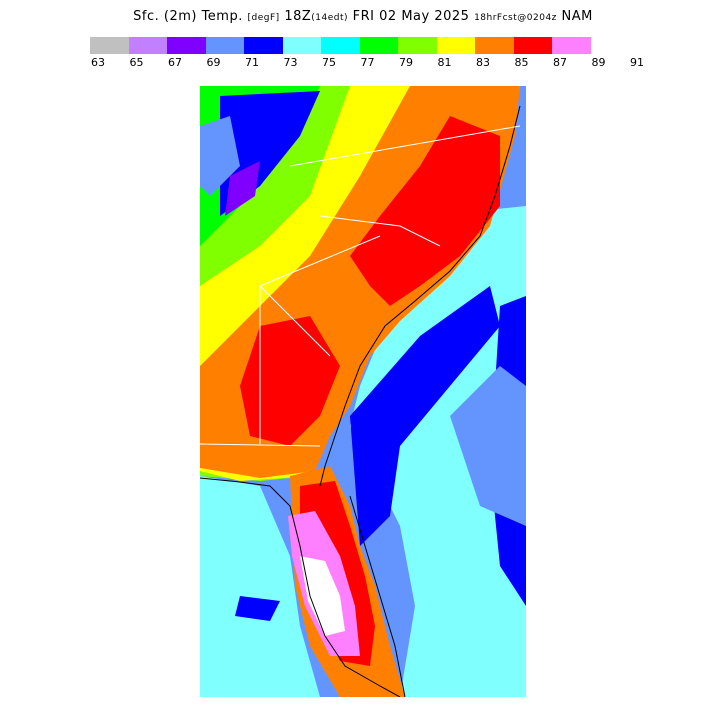 This screenshot has width=726, height=726. What do you see at coordinates (263, 18) in the screenshot?
I see `title-units: [degF]` at bounding box center [263, 18].